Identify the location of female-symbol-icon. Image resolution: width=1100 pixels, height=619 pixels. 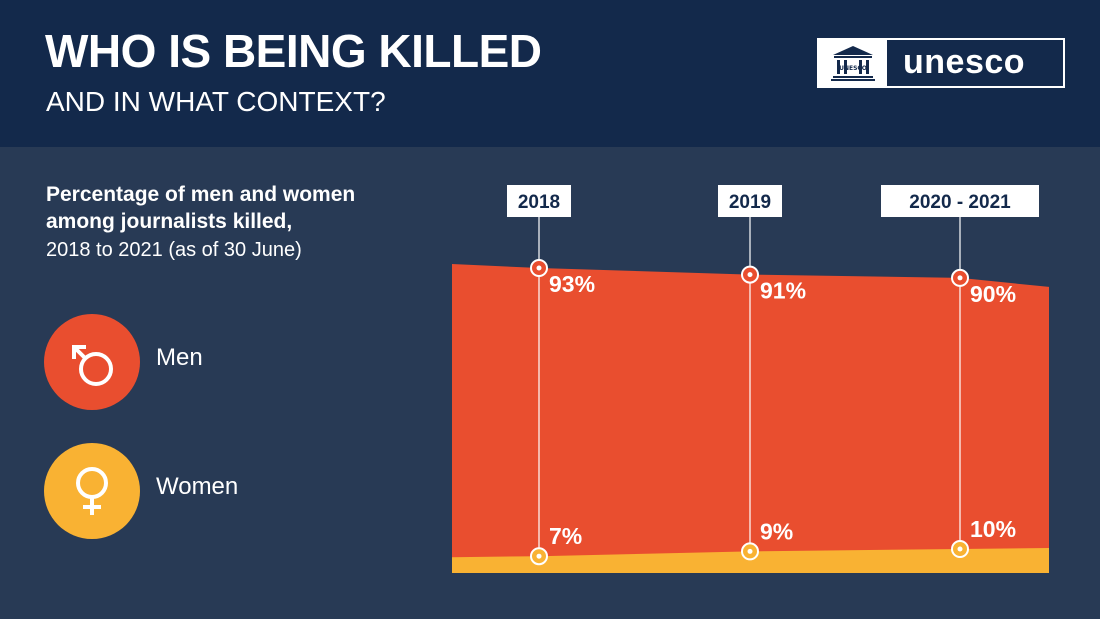
(92, 491).